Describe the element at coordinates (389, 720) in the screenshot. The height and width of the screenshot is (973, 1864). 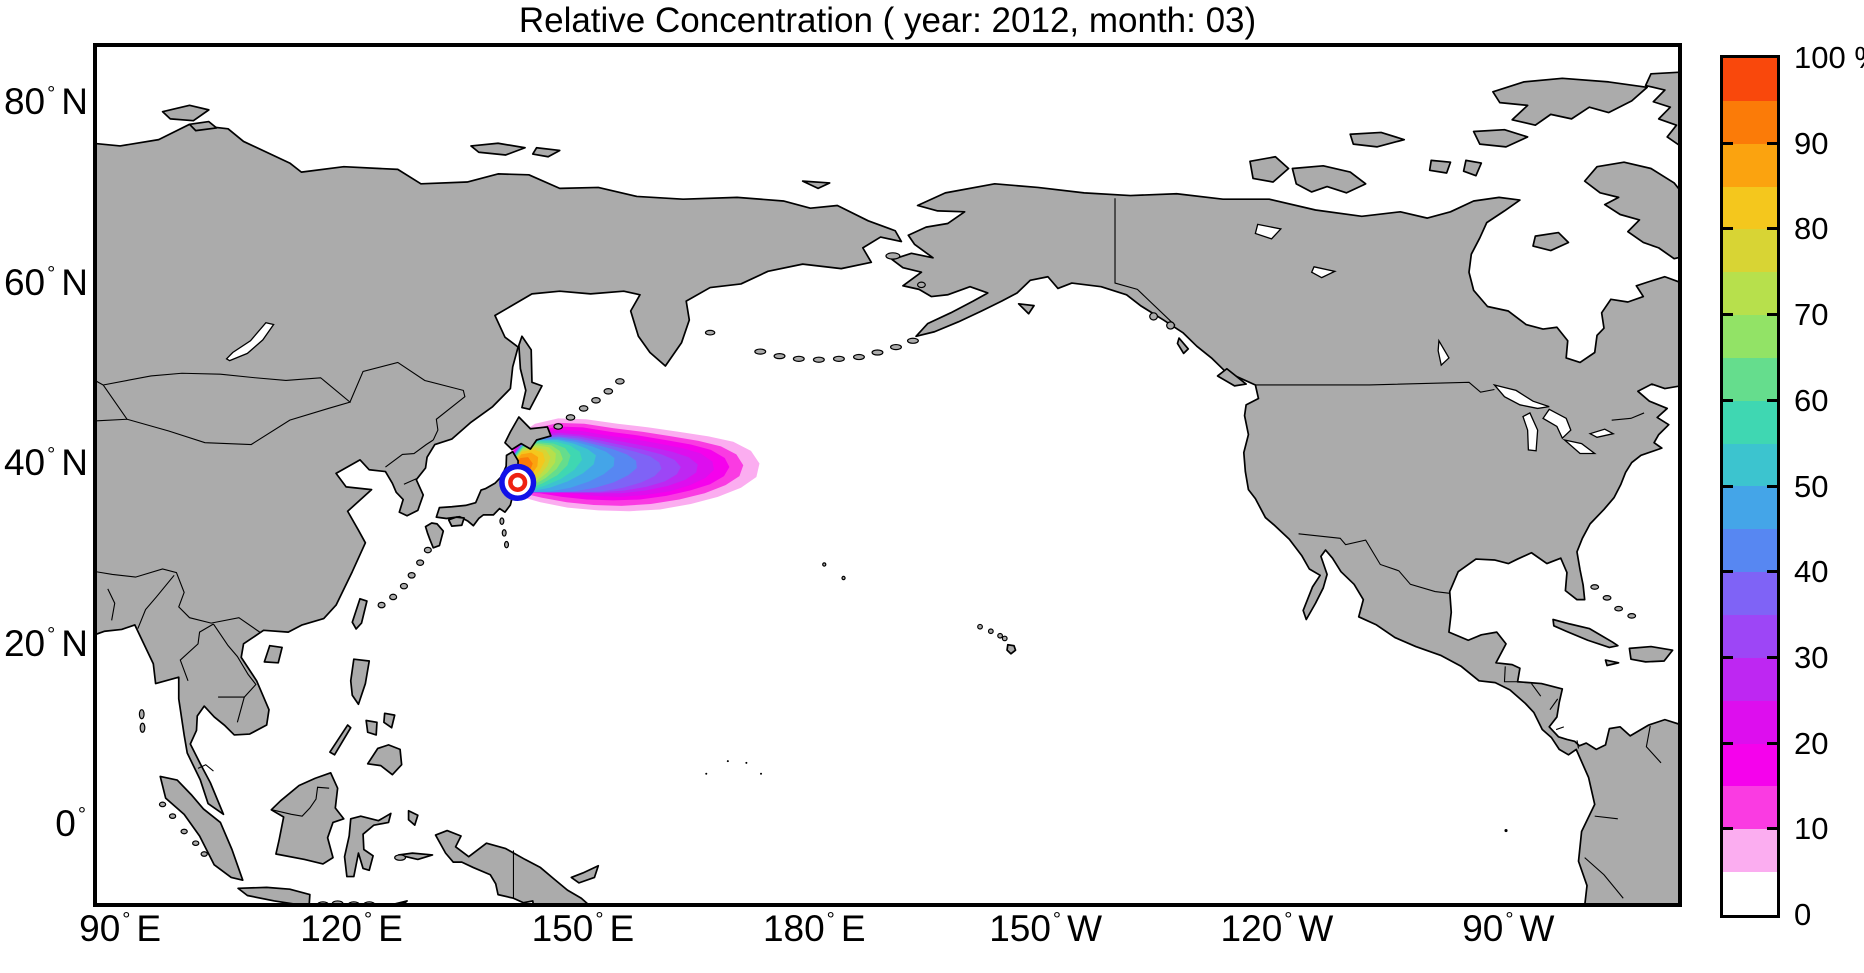
I see `land-samar` at that location.